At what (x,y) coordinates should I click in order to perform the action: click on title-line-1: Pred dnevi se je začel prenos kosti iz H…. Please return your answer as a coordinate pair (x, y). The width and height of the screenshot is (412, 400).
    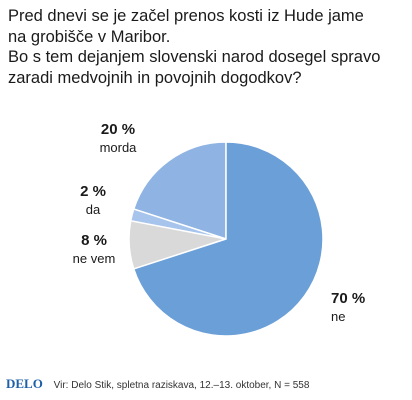
    Looking at the image, I should click on (186, 16).